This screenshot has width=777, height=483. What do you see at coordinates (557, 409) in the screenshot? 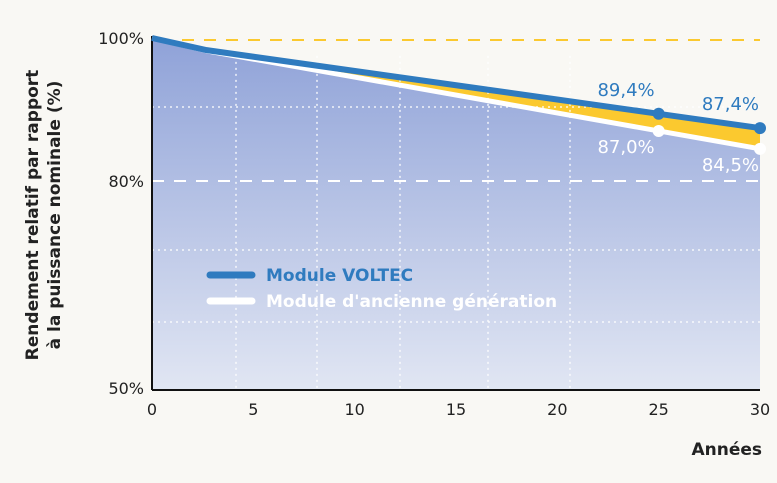
I see `x-tick-label: 20` at bounding box center [557, 409].